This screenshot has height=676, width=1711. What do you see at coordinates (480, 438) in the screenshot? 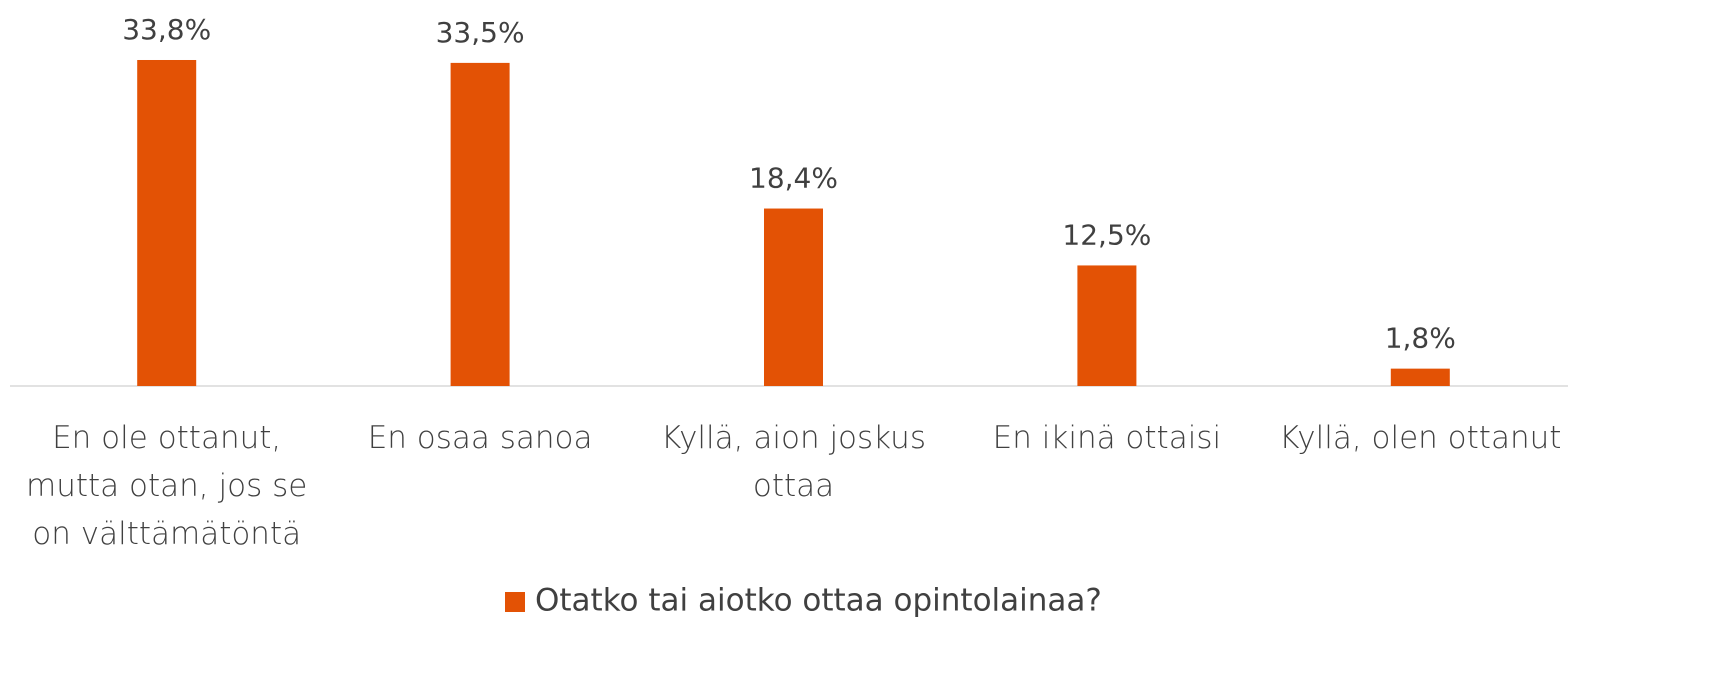
I see `x-tick-label: En osaa sanoa` at bounding box center [480, 438].